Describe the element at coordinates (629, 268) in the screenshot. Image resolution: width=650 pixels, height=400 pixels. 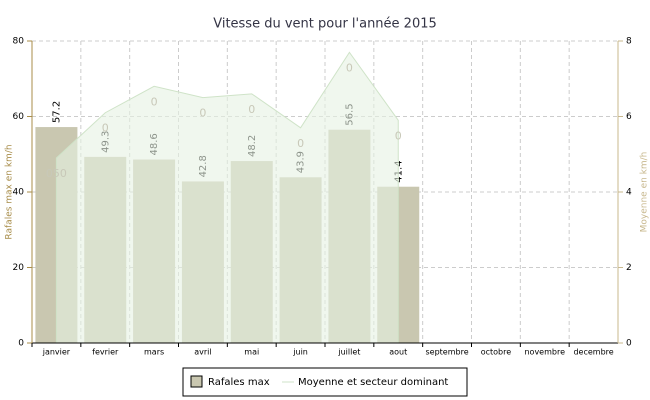
I see `y2-tick-label: 2` at that location.